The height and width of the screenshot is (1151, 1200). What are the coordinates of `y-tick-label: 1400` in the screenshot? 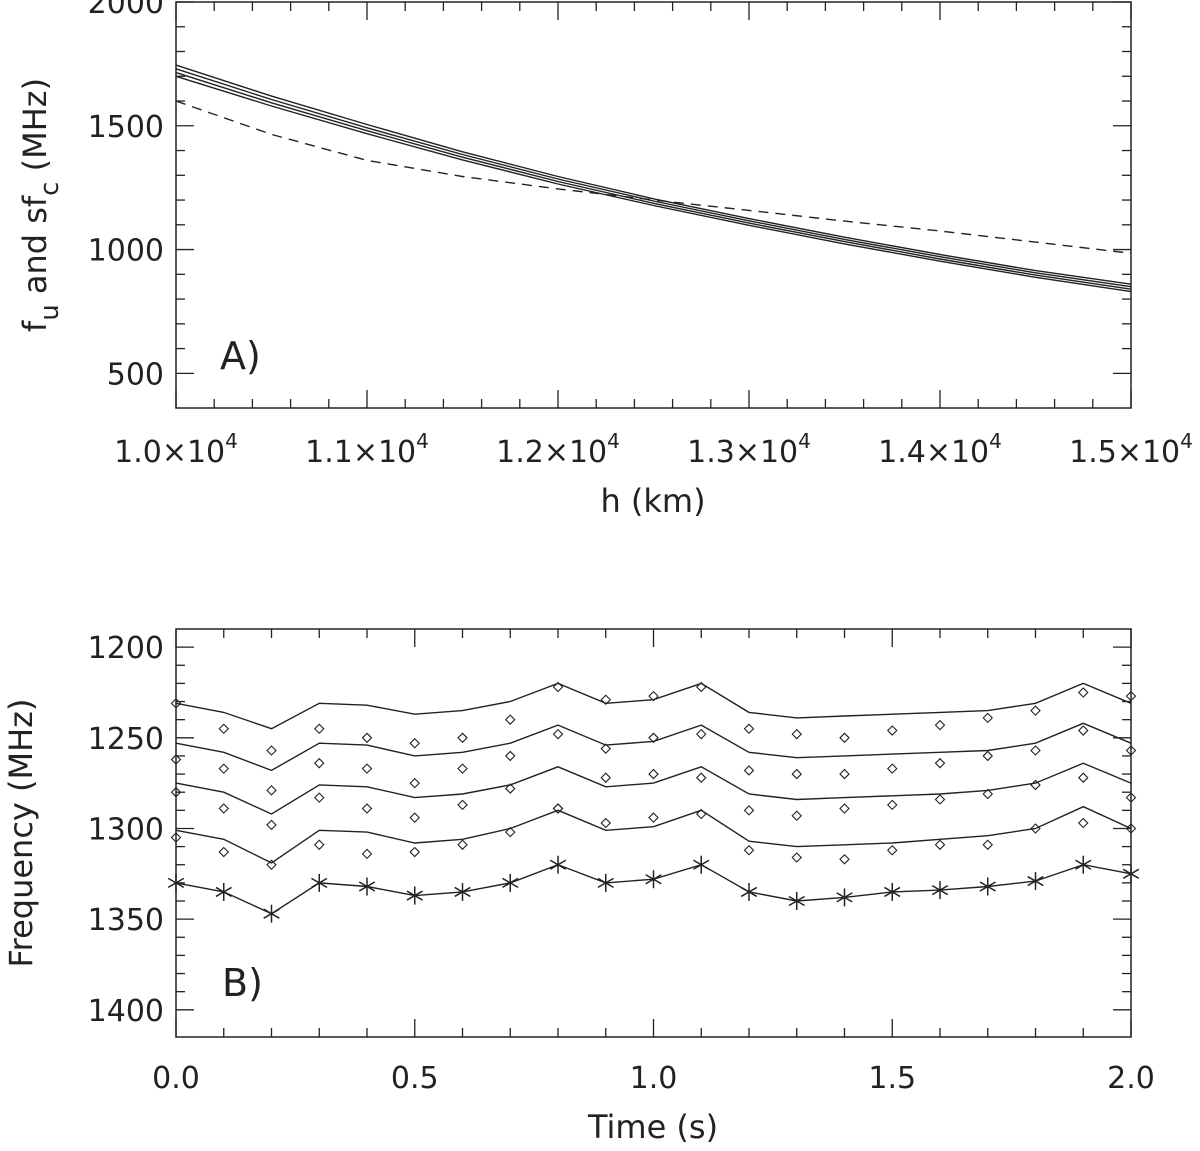 It's located at (126, 1011).